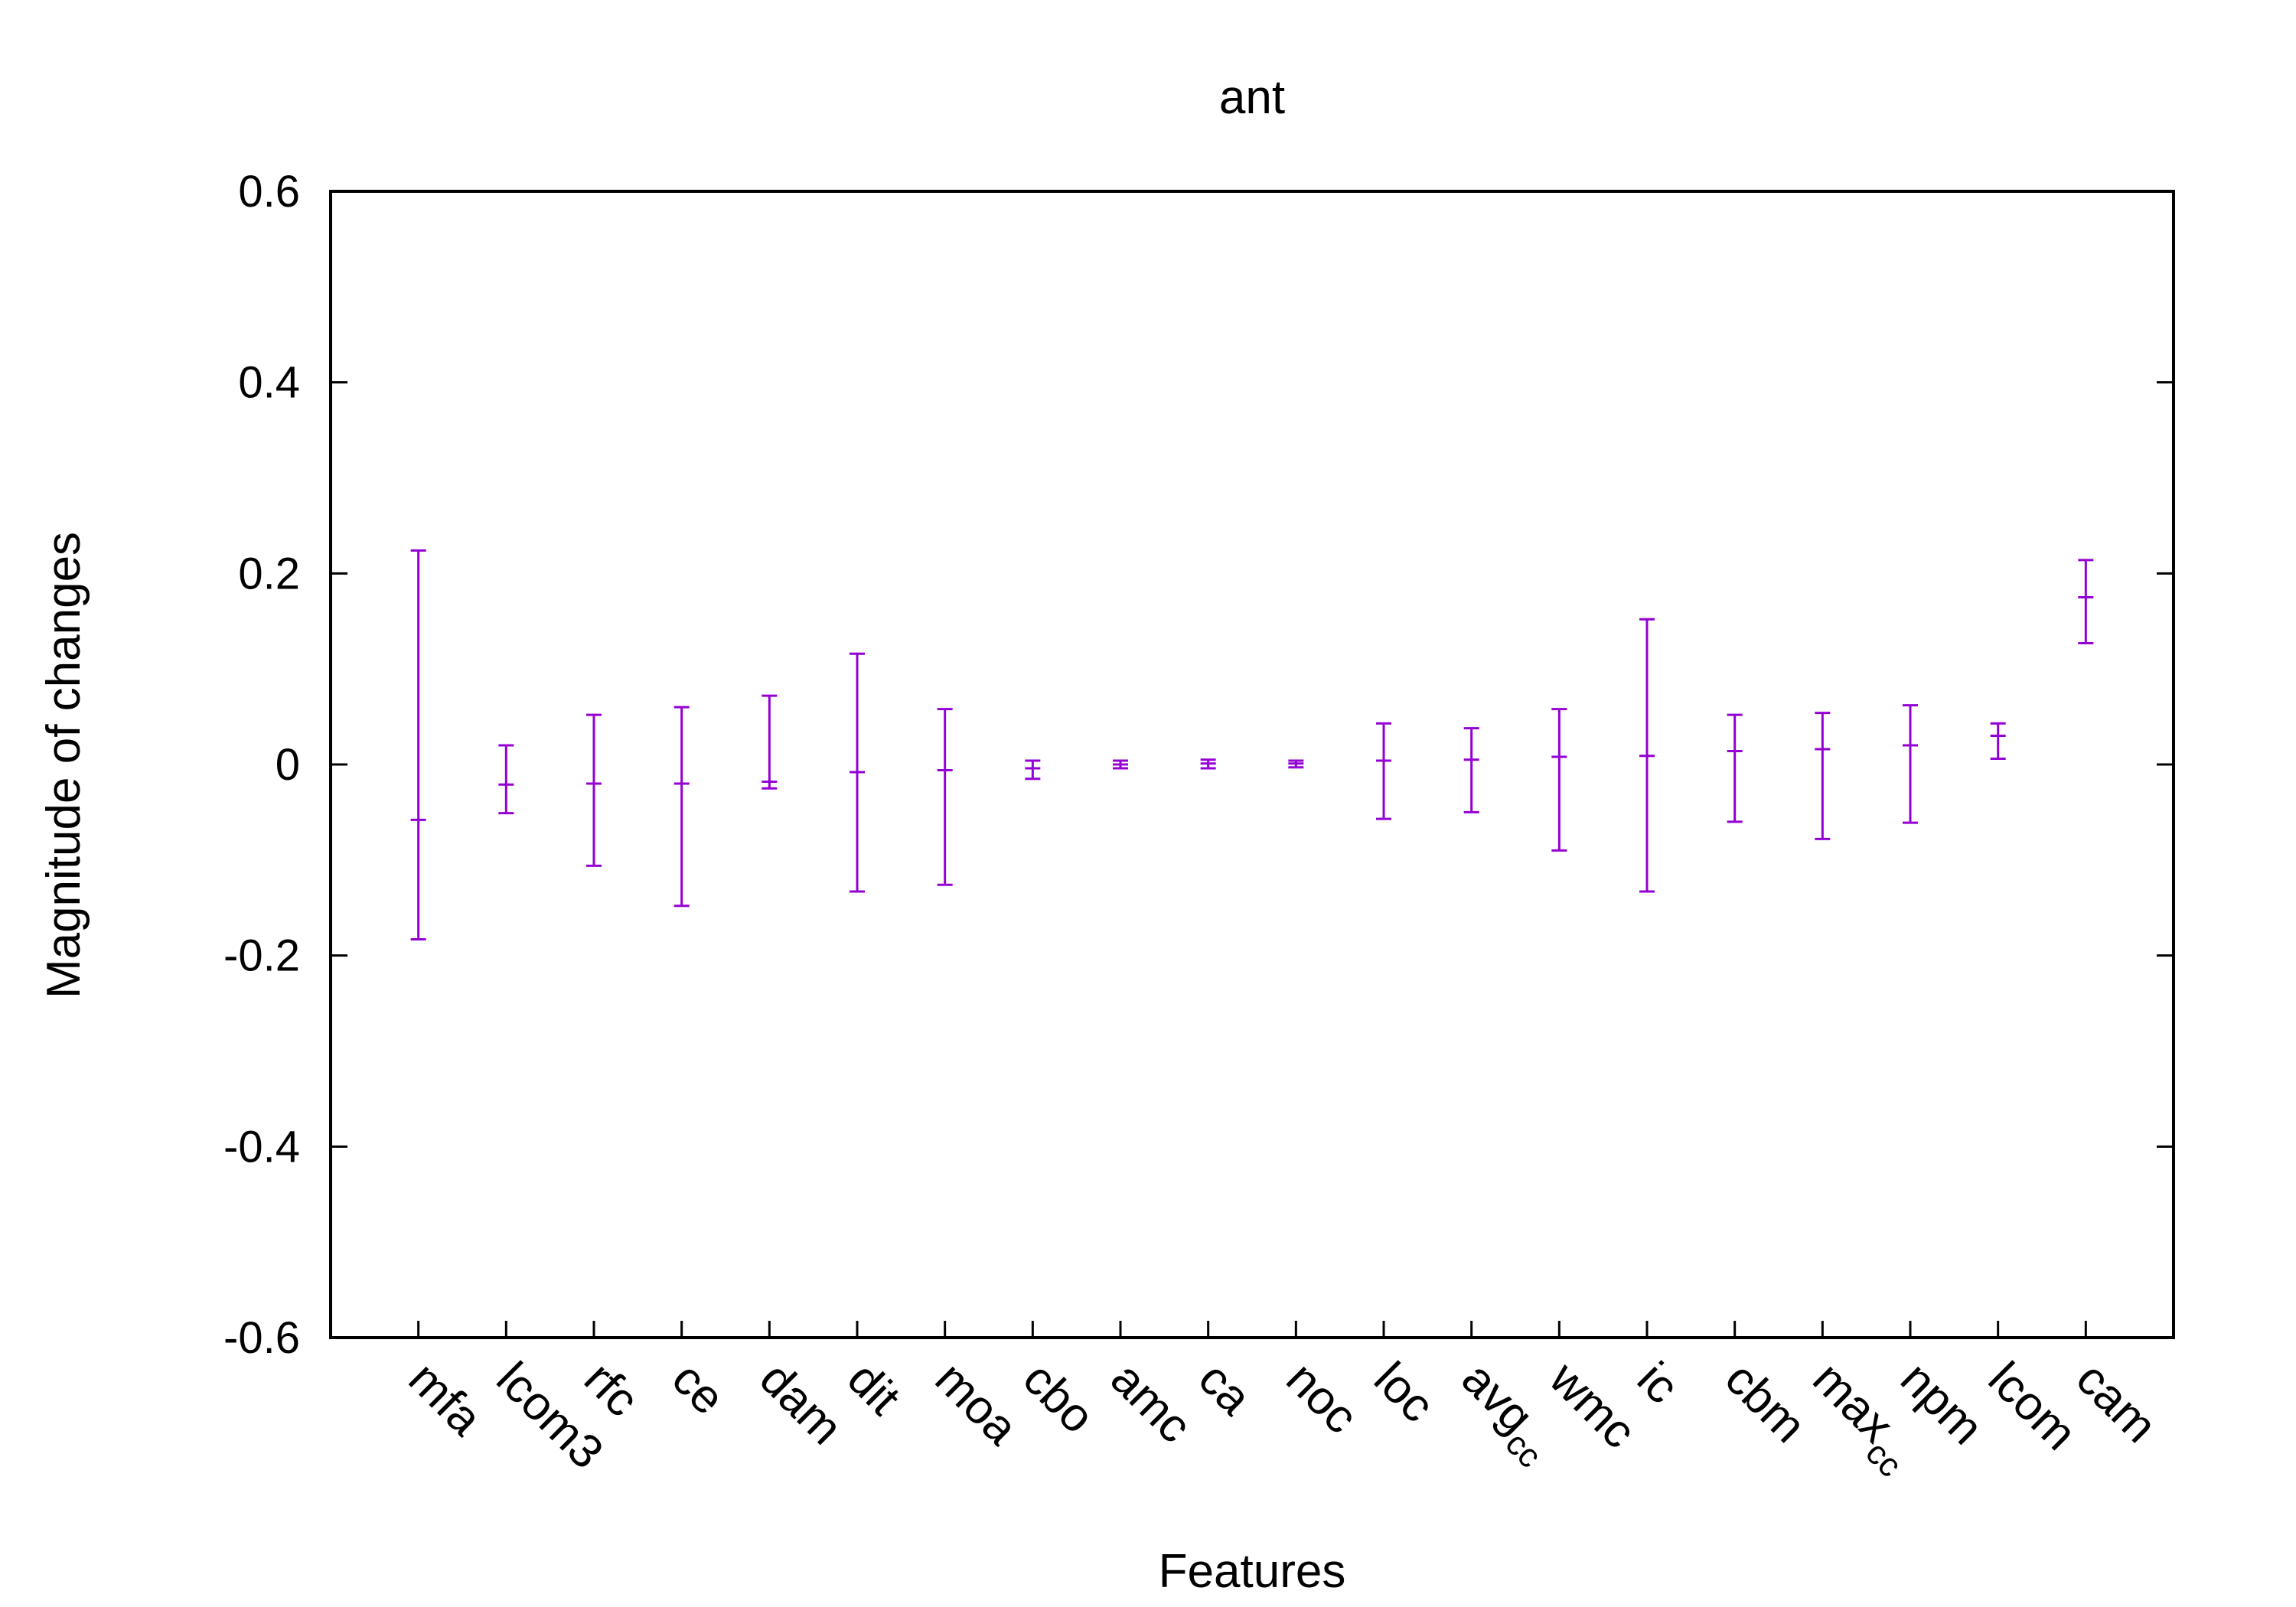  I want to click on x-tick-label-lcom: lcom, so click(2032, 1406).